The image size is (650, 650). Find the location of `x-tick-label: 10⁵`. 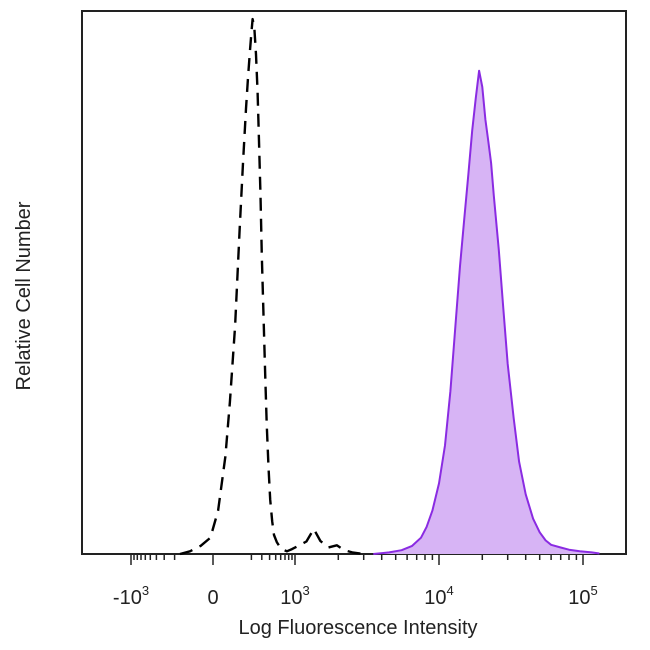

x-tick-label: 10⁵ is located at coordinates (582, 596).